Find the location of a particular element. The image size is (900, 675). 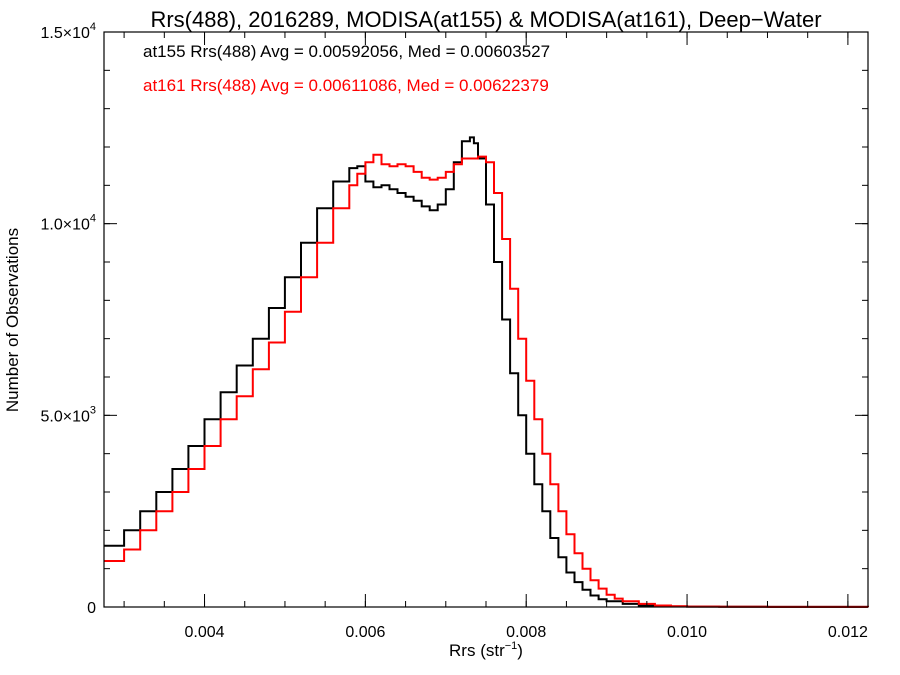

x-axis-label: Rrs (str−1) is located at coordinates (486, 650).